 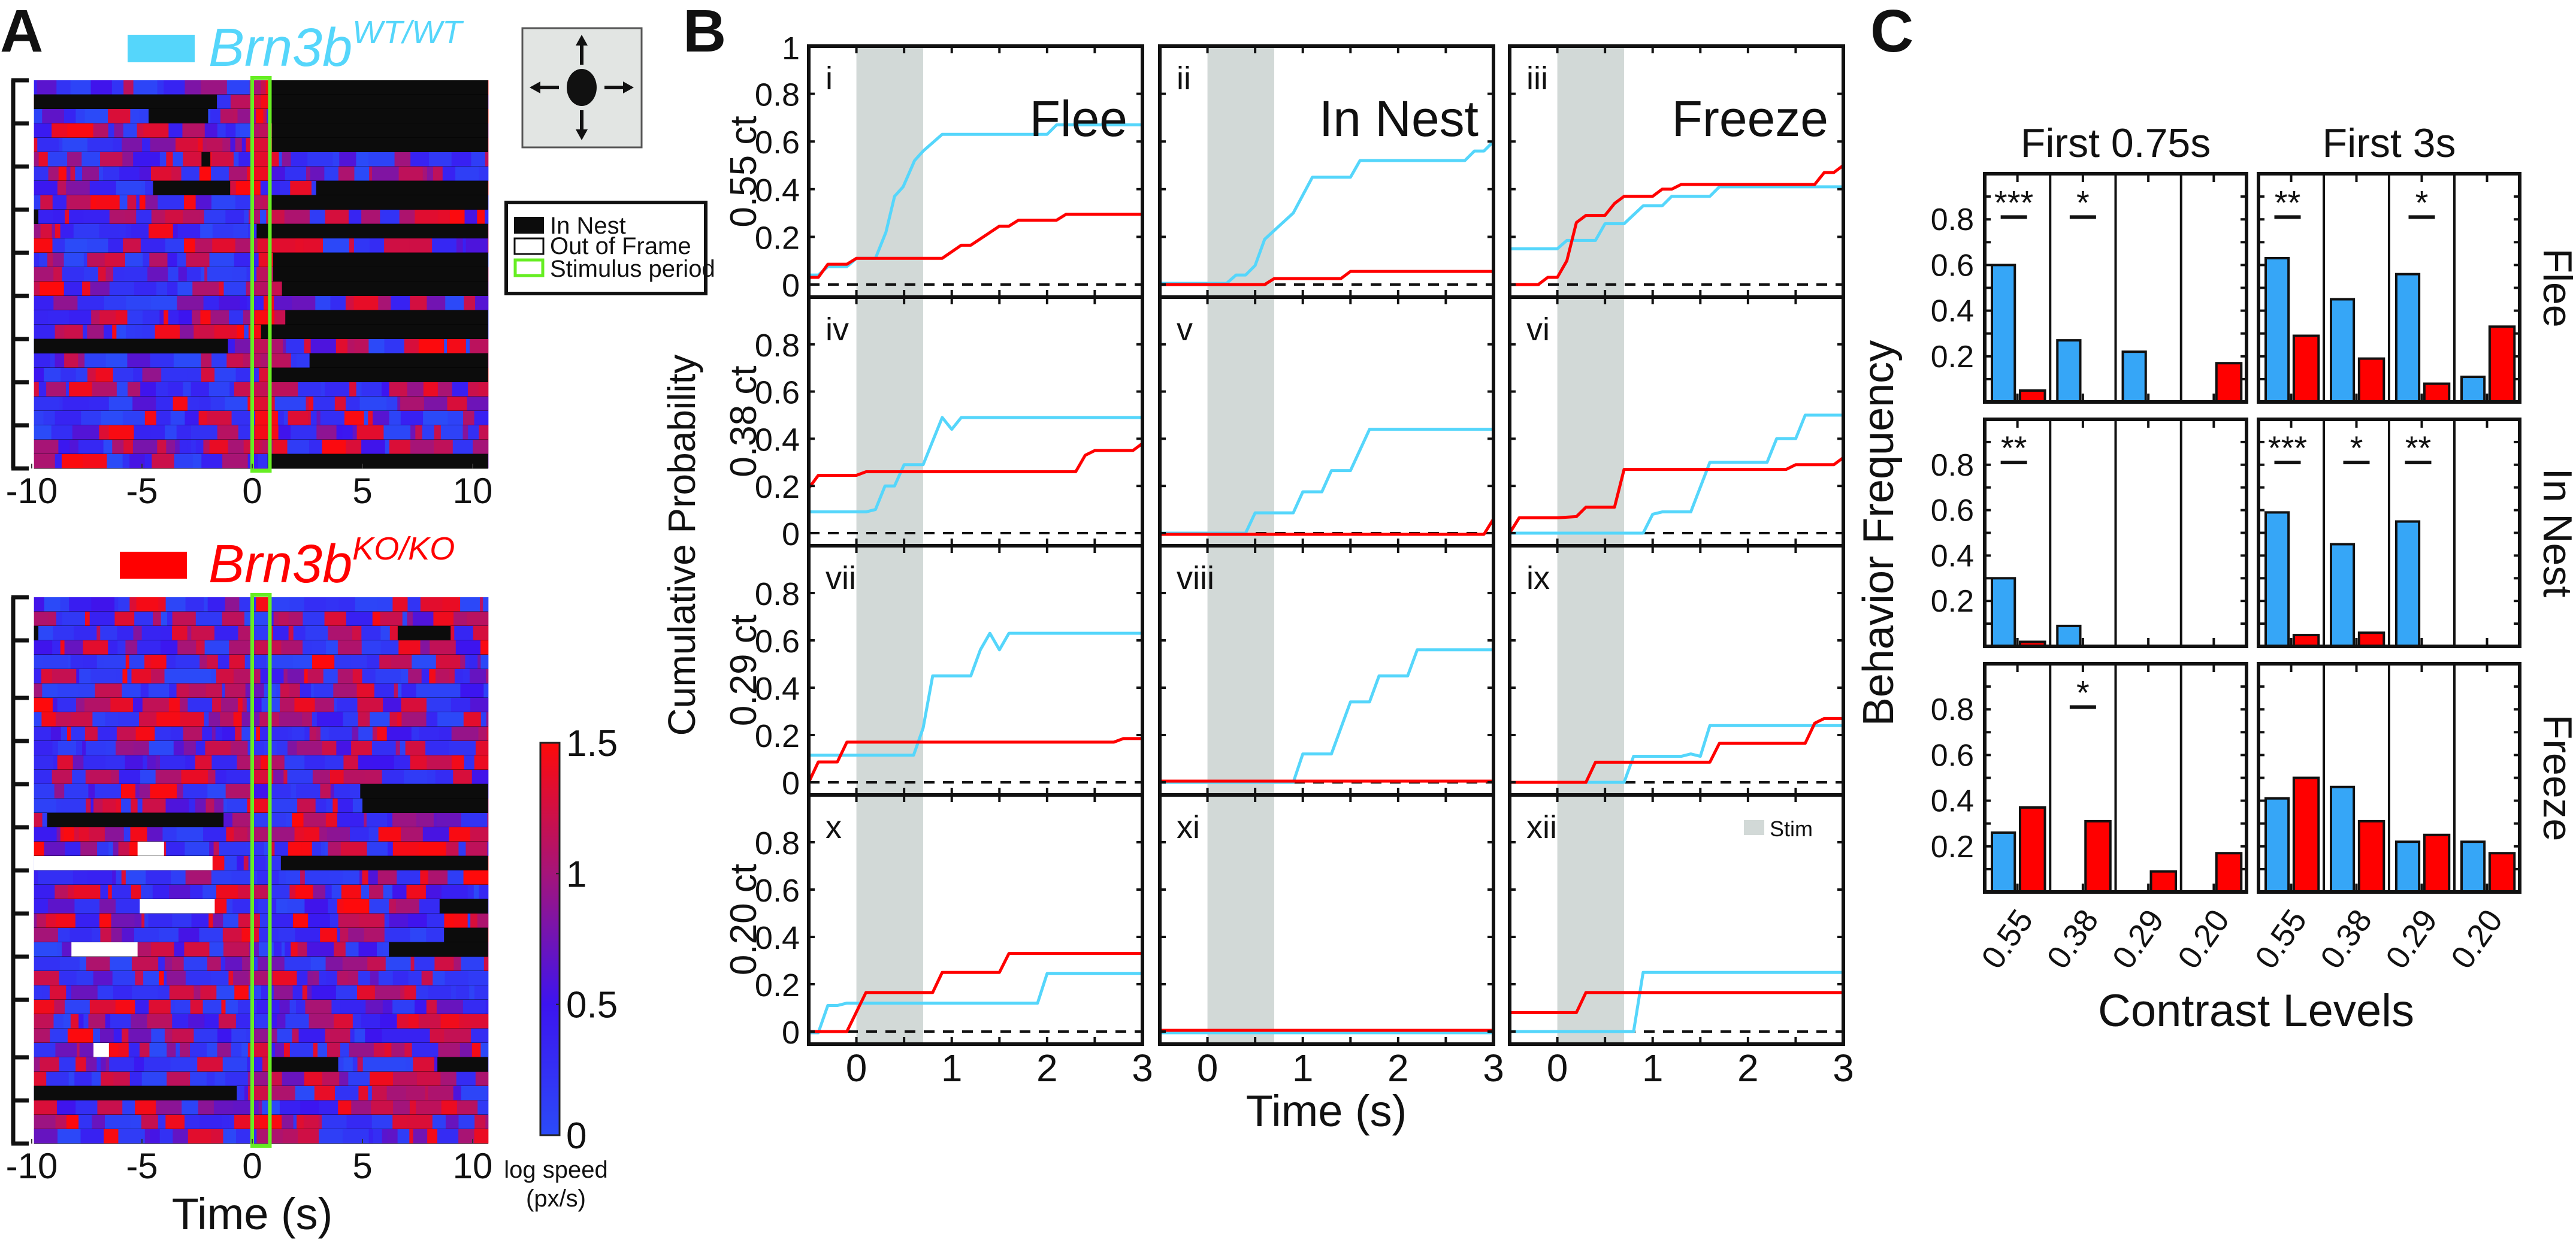 I want to click on wt-bar, so click(x=2407, y=338).